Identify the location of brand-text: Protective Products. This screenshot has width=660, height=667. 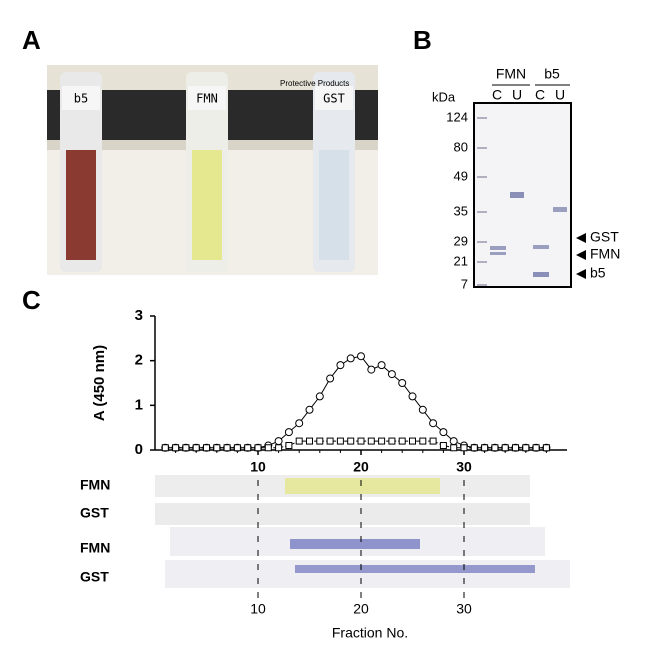
(314, 83).